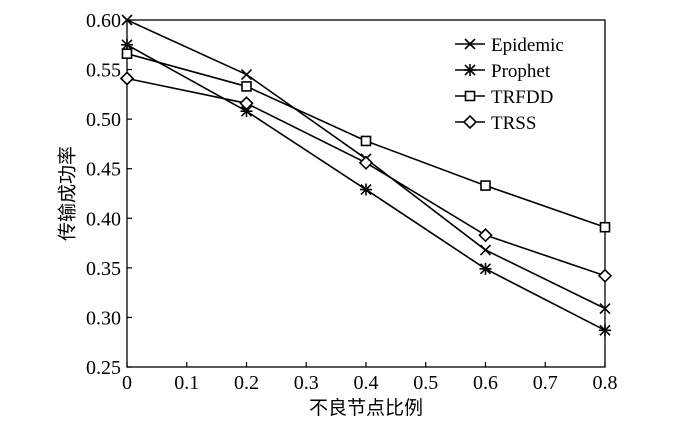 The image size is (700, 422). What do you see at coordinates (366, 408) in the screenshot?
I see `x-axis-title: 不良节点比例` at bounding box center [366, 408].